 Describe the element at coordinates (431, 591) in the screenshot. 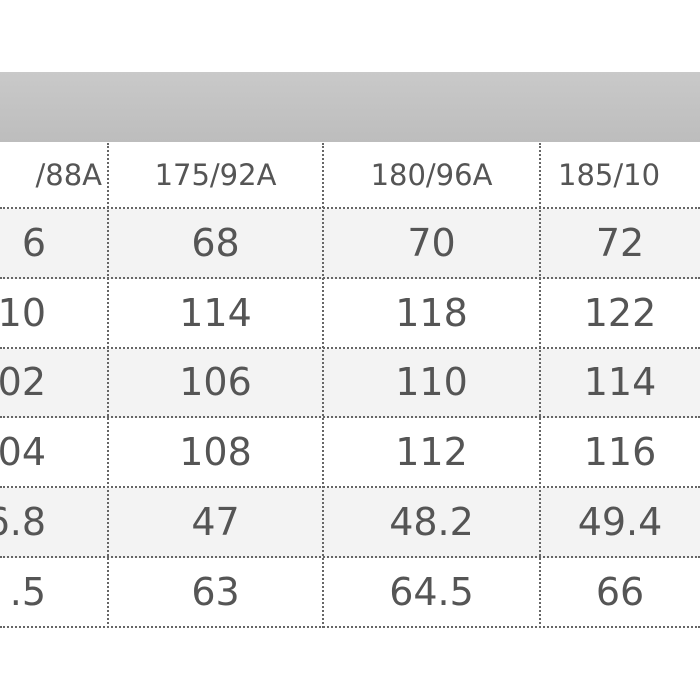

I see `table-cell: 64.5` at that location.